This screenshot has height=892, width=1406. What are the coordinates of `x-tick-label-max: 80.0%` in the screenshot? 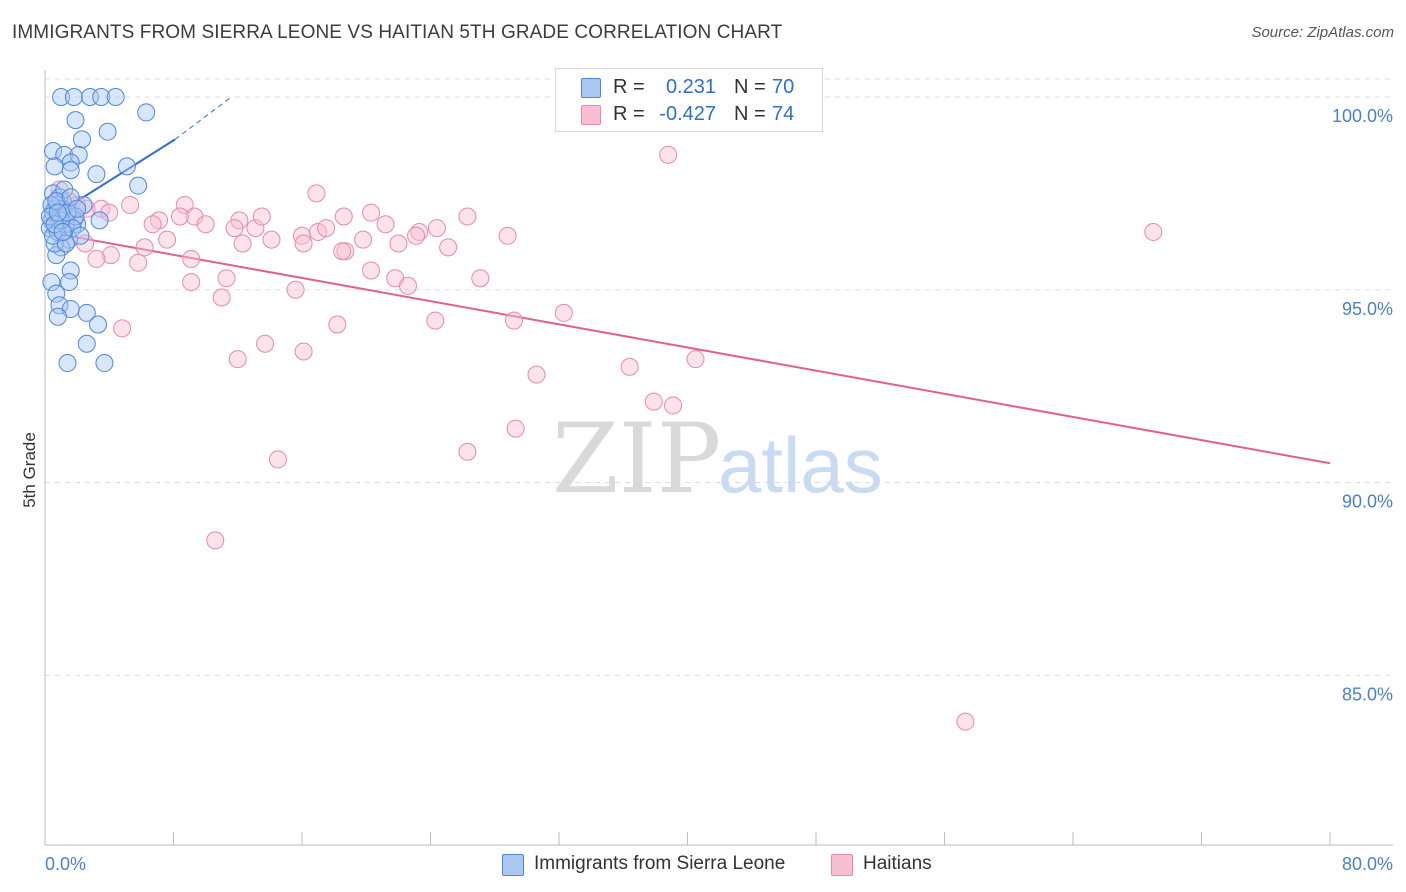 It's located at (1367, 864).